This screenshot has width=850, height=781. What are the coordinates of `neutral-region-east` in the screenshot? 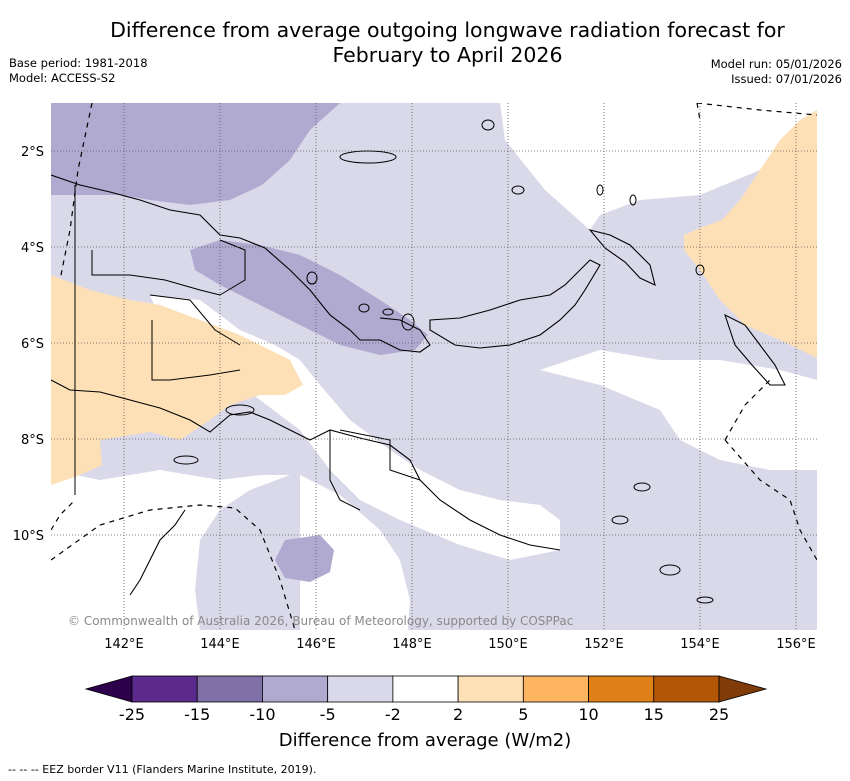 It's located at (678, 410).